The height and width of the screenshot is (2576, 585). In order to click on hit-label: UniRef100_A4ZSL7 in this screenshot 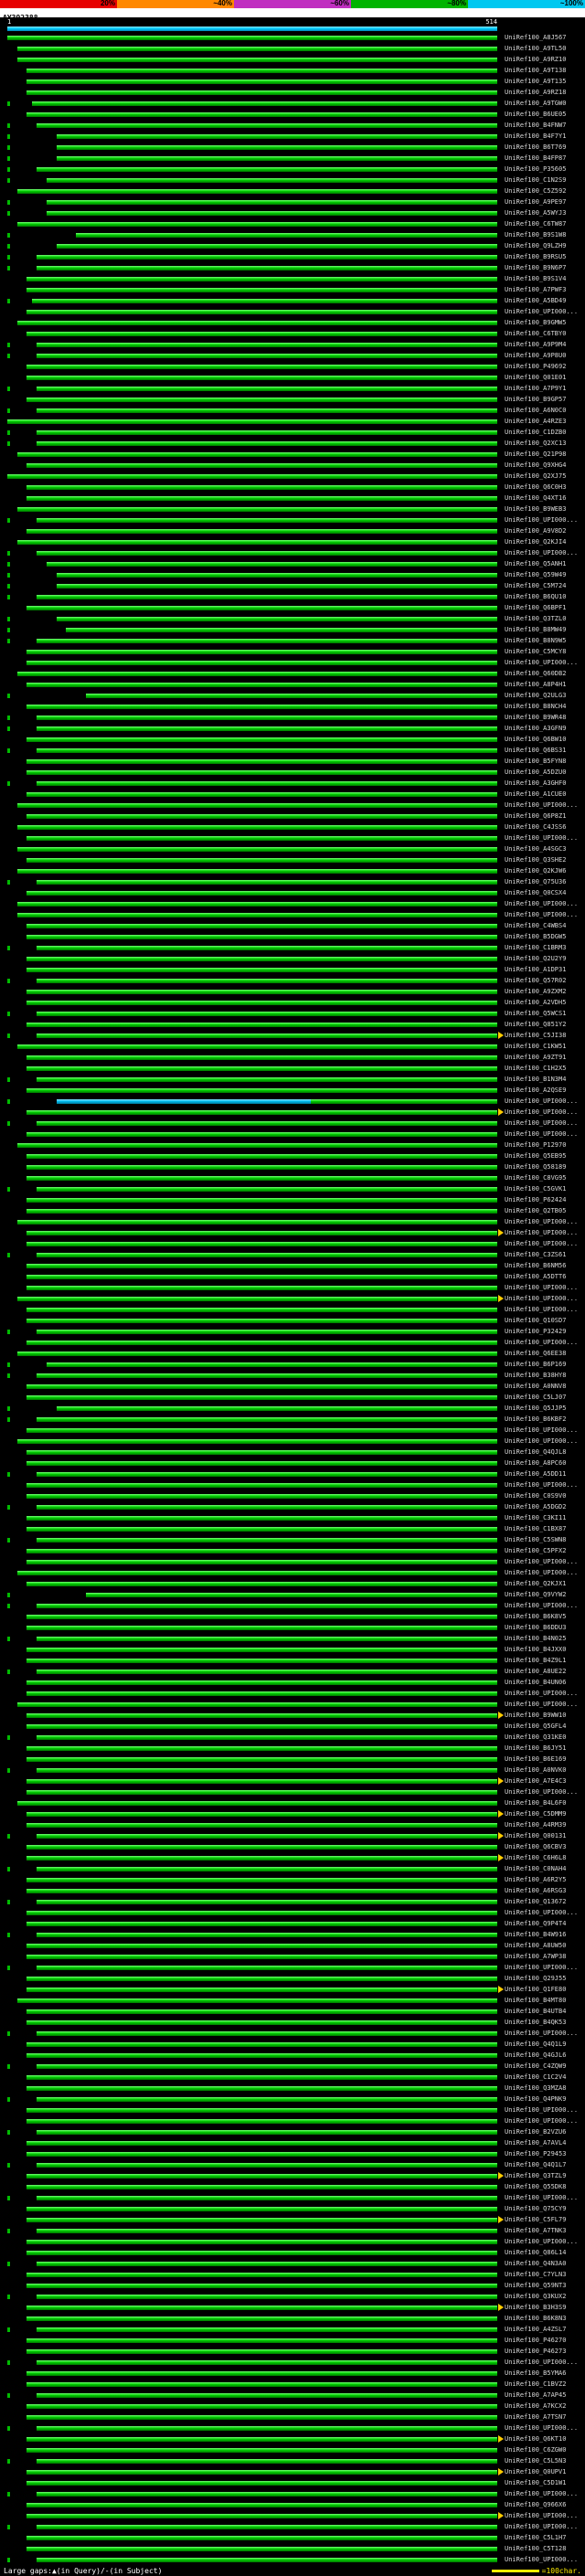, I will do `click(536, 2329)`.